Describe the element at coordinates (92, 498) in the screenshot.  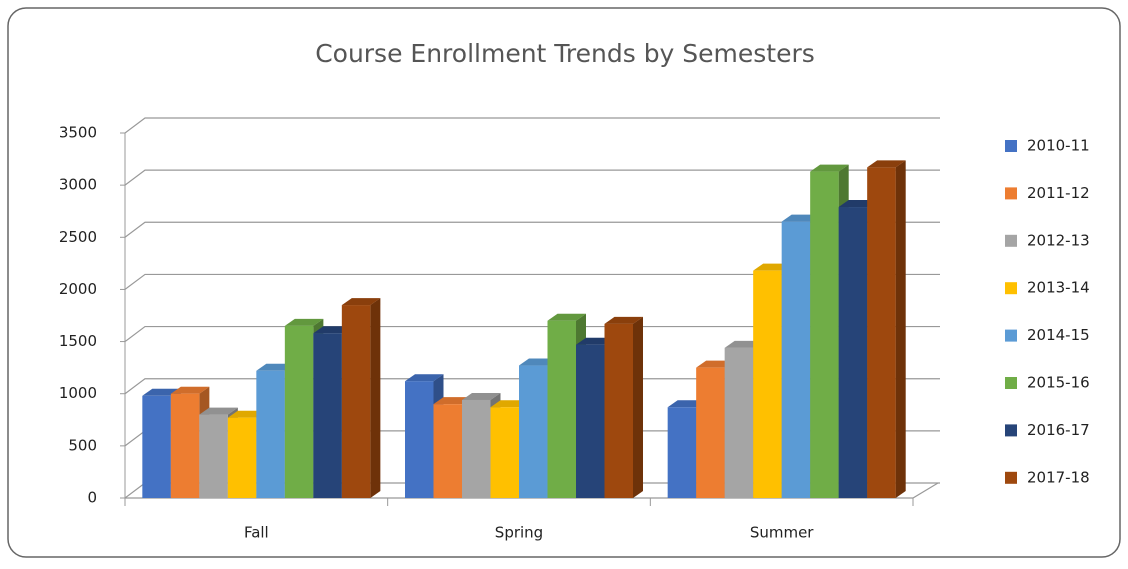
I see `y-tick-label: 0` at that location.